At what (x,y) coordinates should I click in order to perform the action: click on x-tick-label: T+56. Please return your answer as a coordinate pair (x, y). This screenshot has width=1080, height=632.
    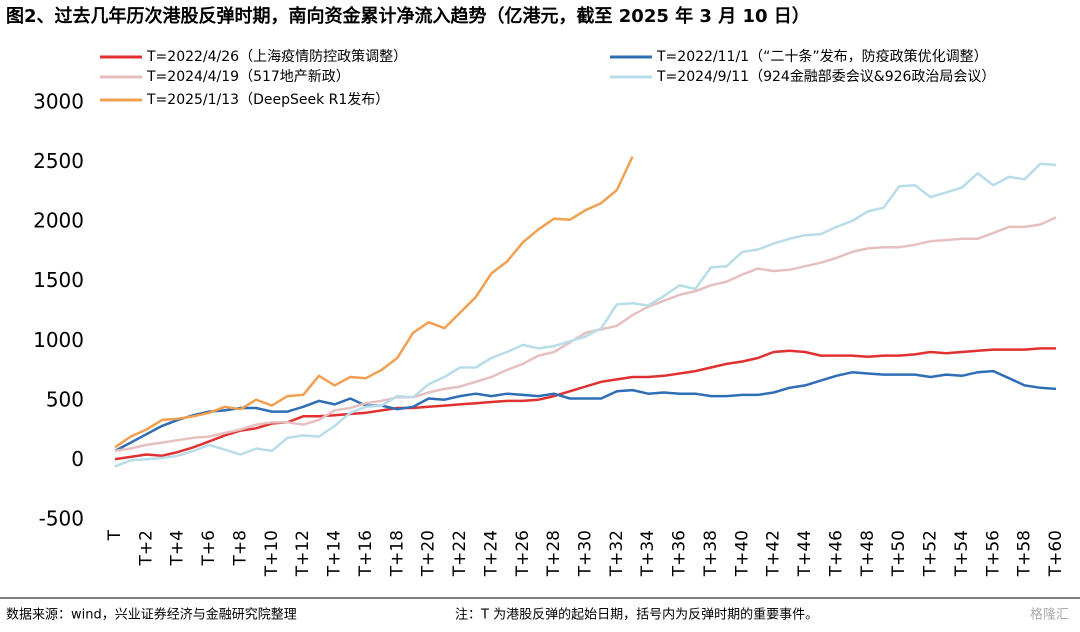
    Looking at the image, I should click on (993, 553).